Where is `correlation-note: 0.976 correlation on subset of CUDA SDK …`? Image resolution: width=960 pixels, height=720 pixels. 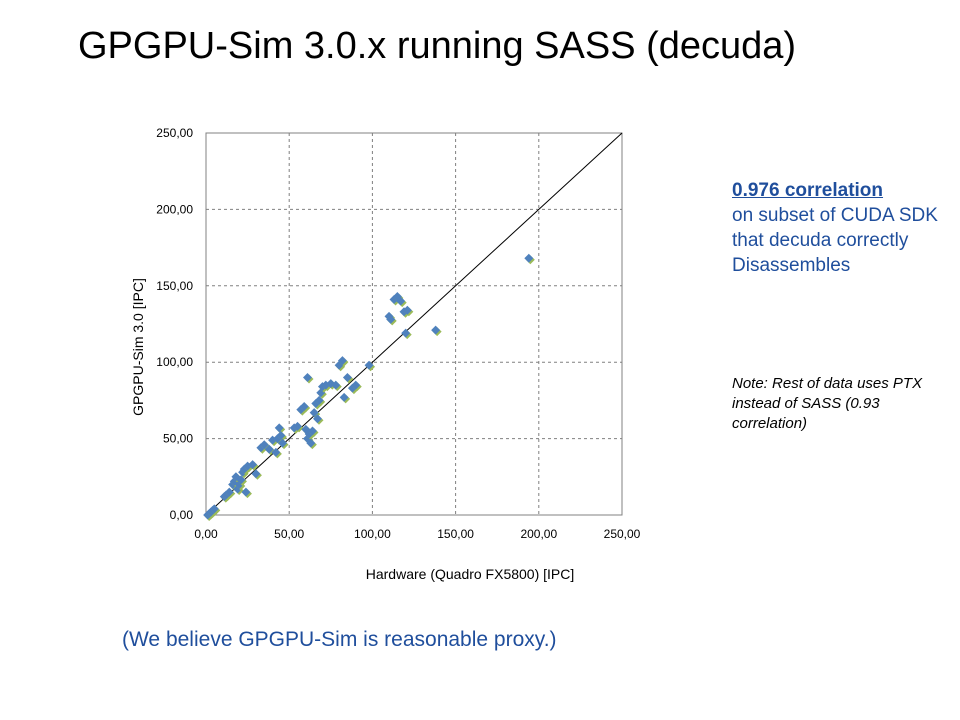
correlation-note: 0.976 correlation on subset of CUDA SDK … is located at coordinates (842, 228).